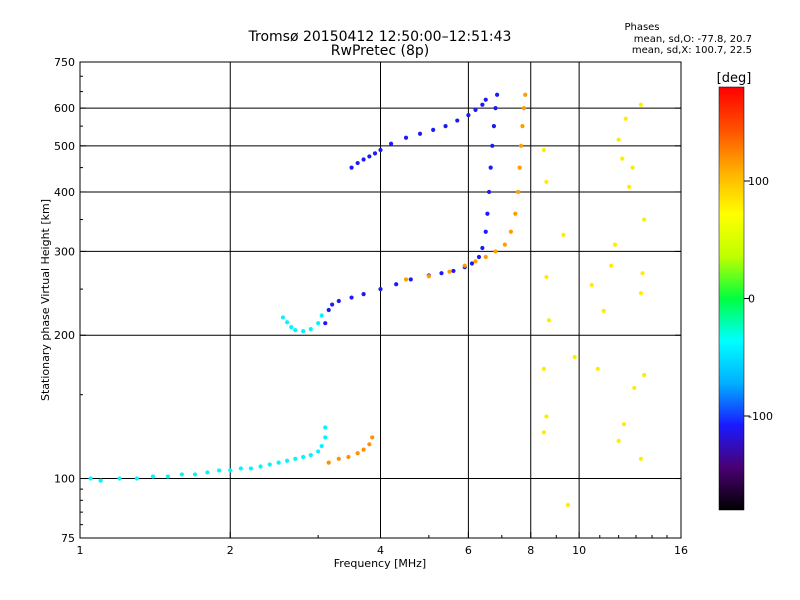 This screenshot has height=600, width=800. Describe the element at coordinates (468, 550) in the screenshot. I see `x-tick-label: 6` at that location.